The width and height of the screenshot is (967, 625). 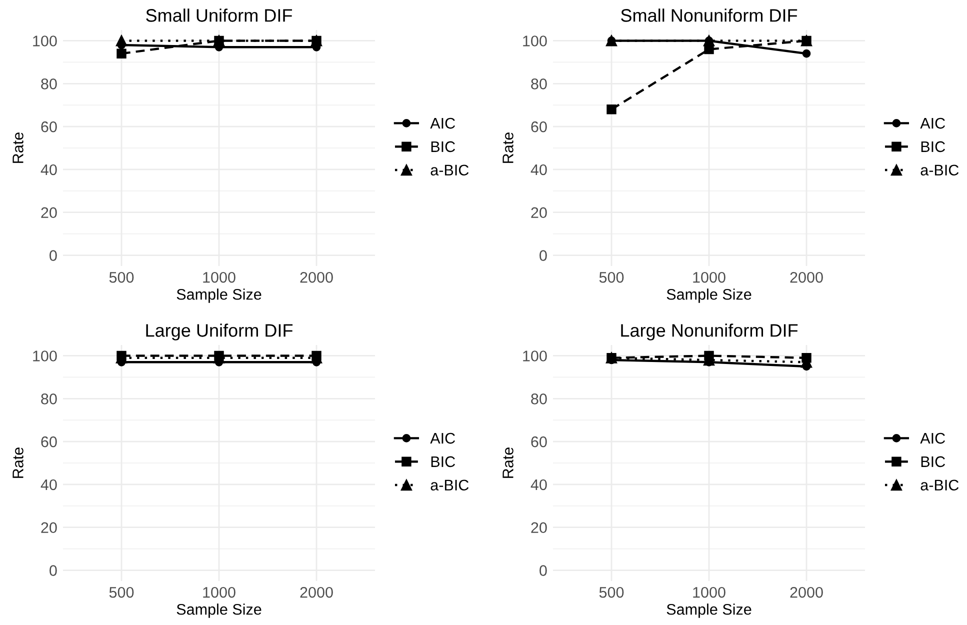 What do you see at coordinates (219, 332) in the screenshot?
I see `chart-title: Large Uniform DIF` at bounding box center [219, 332].